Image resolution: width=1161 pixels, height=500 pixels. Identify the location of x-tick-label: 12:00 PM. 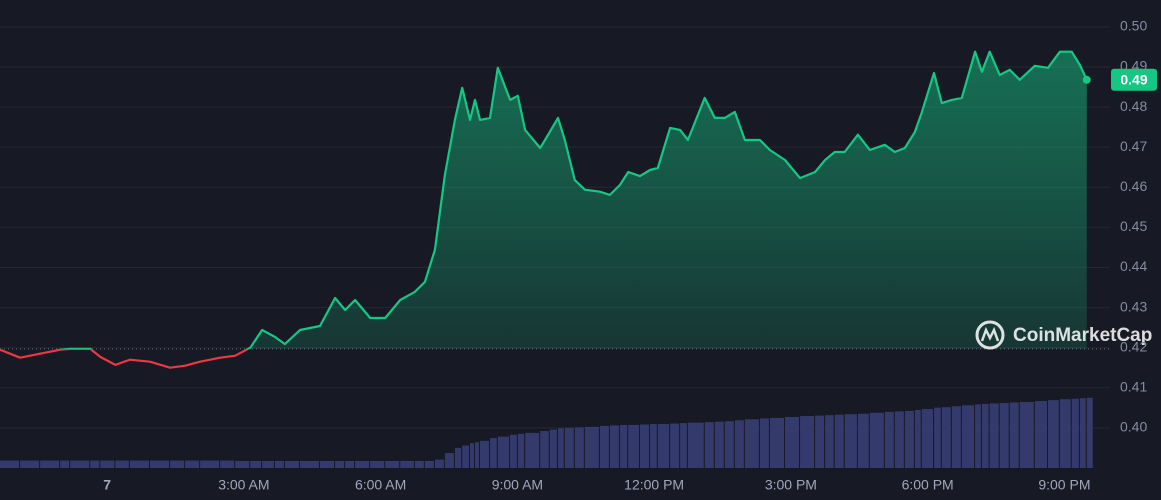
(654, 485).